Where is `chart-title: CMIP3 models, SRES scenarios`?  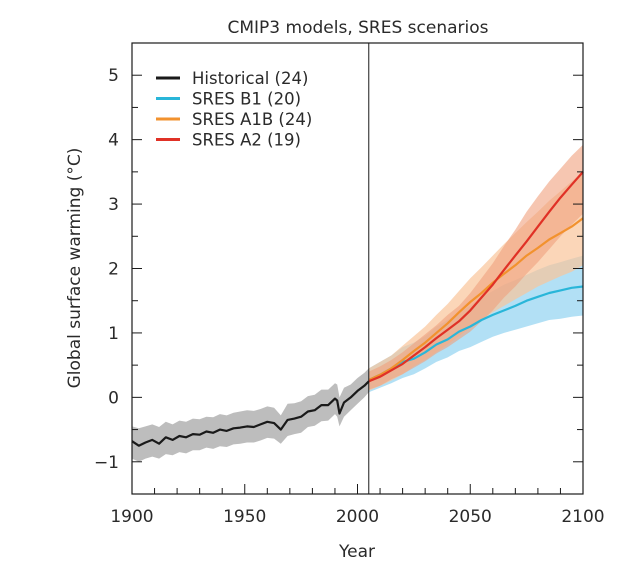 chart-title: CMIP3 models, SRES scenarios is located at coordinates (358, 28).